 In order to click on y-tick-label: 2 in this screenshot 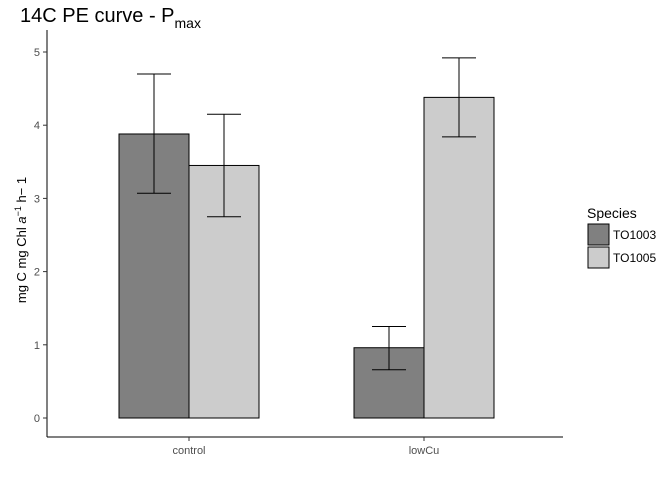, I will do `click(37, 273)`.